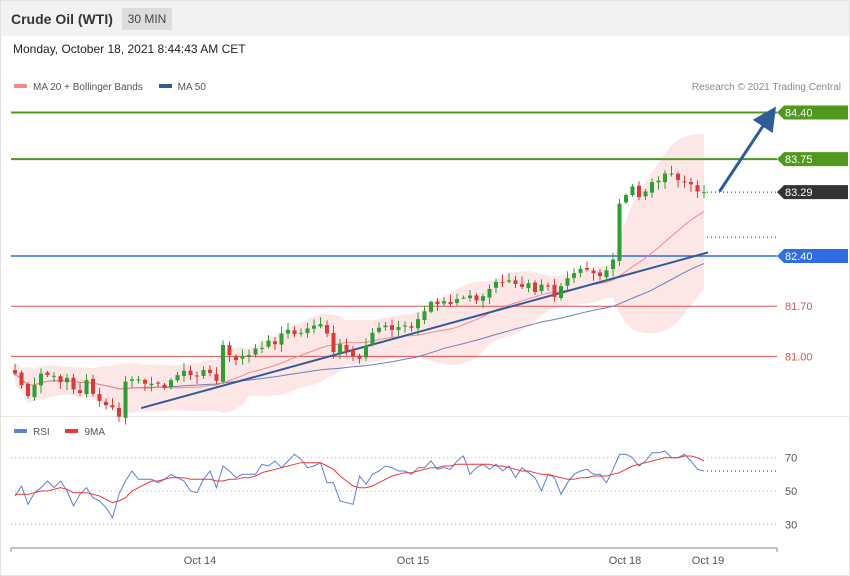 The width and height of the screenshot is (850, 576). What do you see at coordinates (404, 490) in the screenshot?
I see `rsi-panel-group: 70 50 30` at bounding box center [404, 490].